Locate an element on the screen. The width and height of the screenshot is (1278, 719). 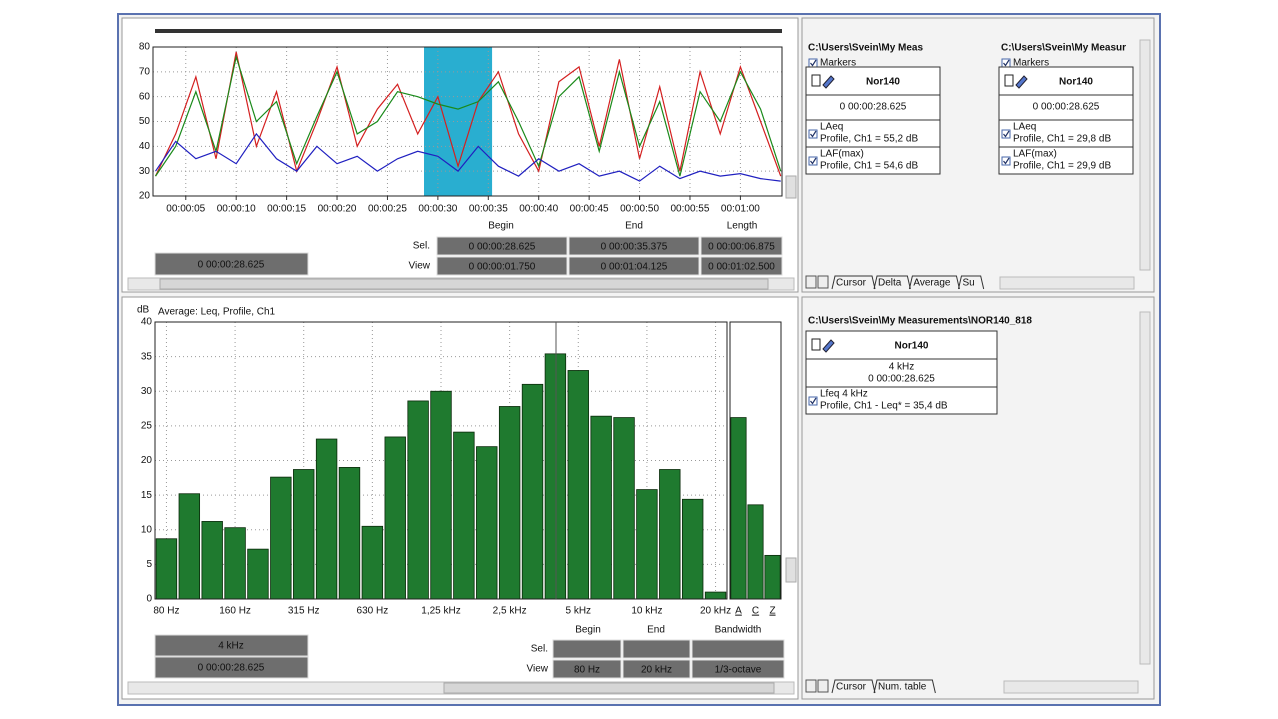
x-tick-label: 315 Hz is located at coordinates (304, 611).